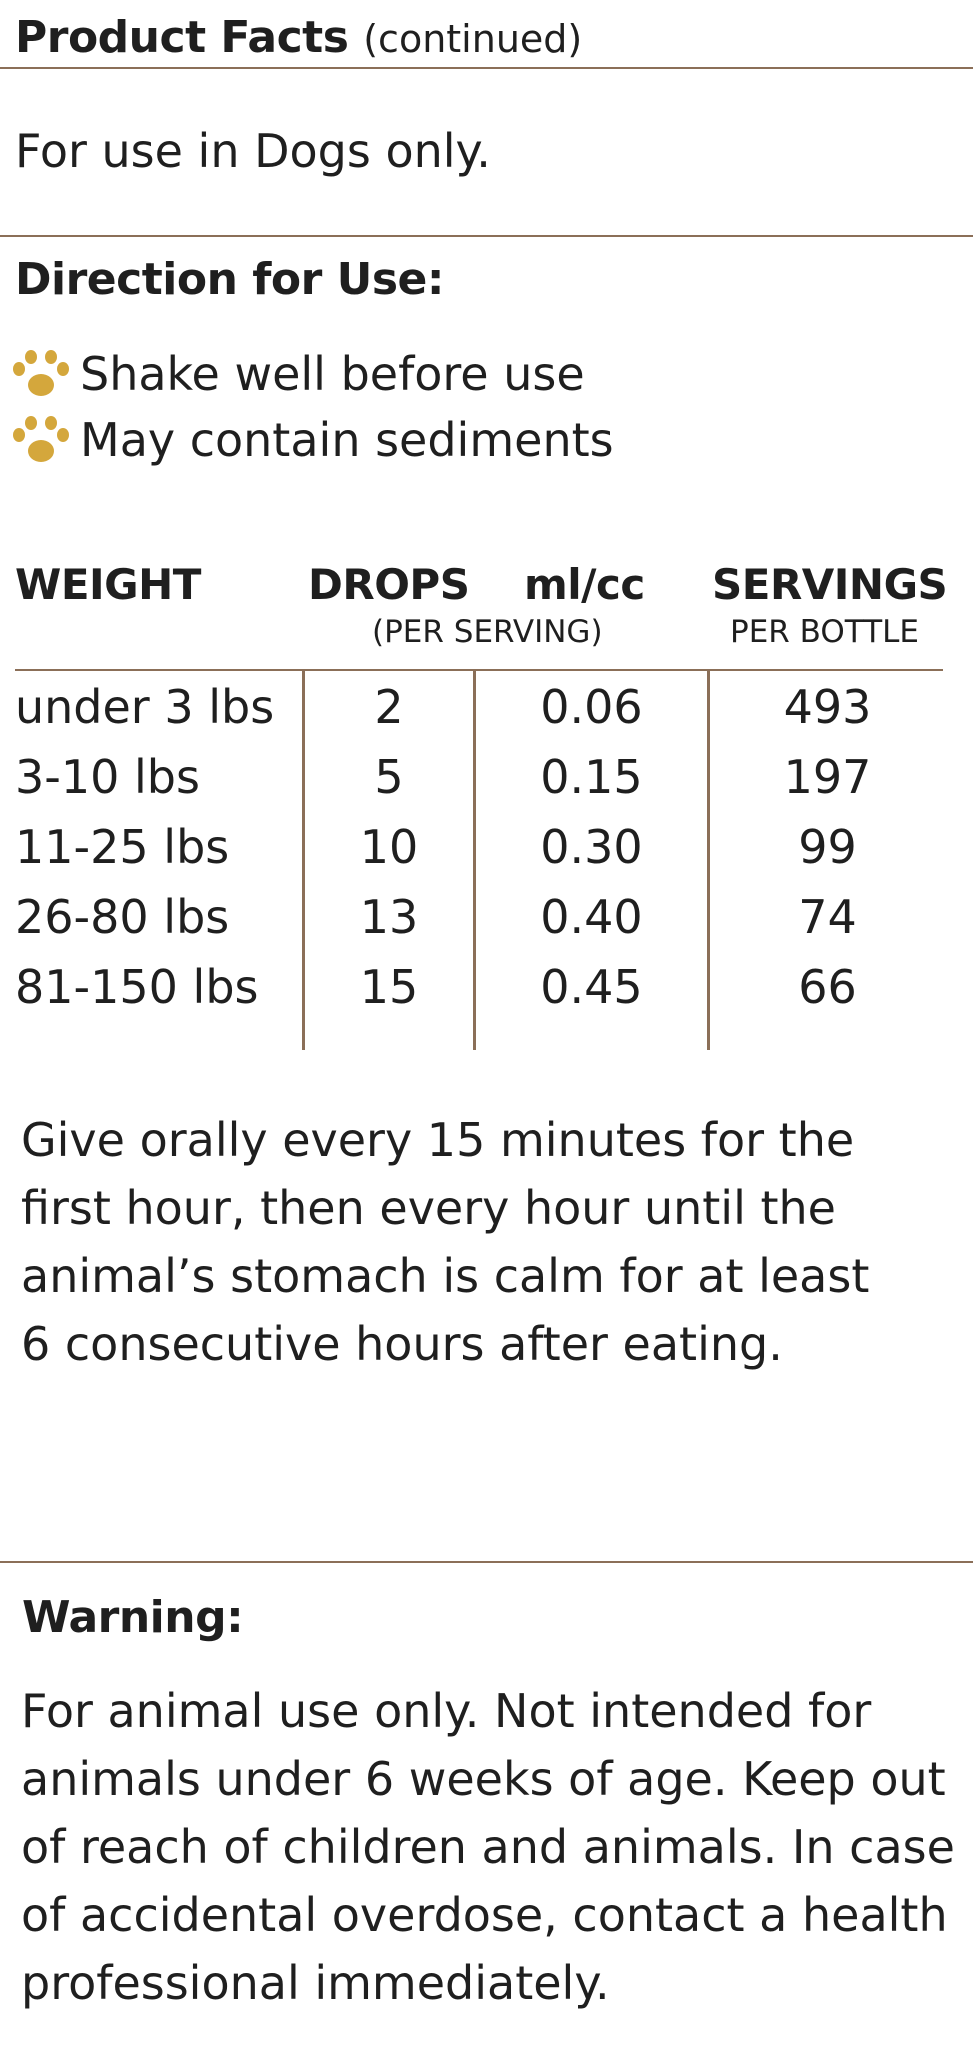  I want to click on cell-drops: 2, so click(389, 707).